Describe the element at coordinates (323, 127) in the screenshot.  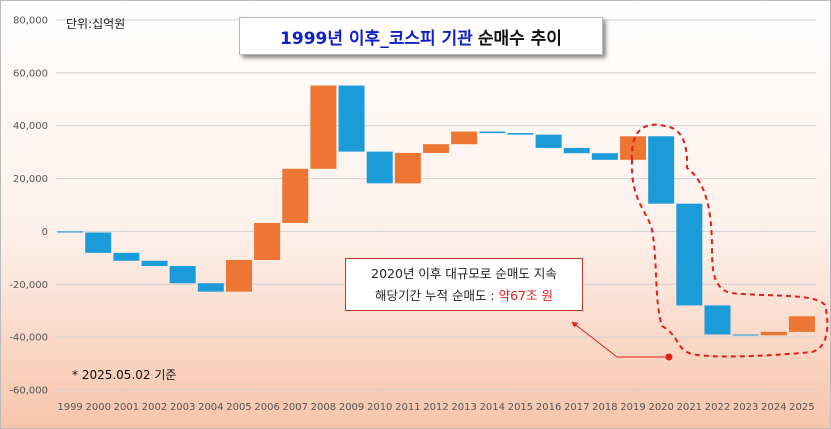
I see `bar-2008` at that location.